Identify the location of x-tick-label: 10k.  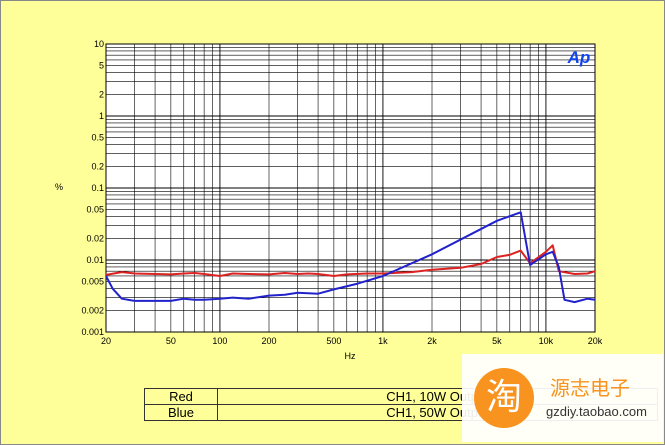
(546, 341).